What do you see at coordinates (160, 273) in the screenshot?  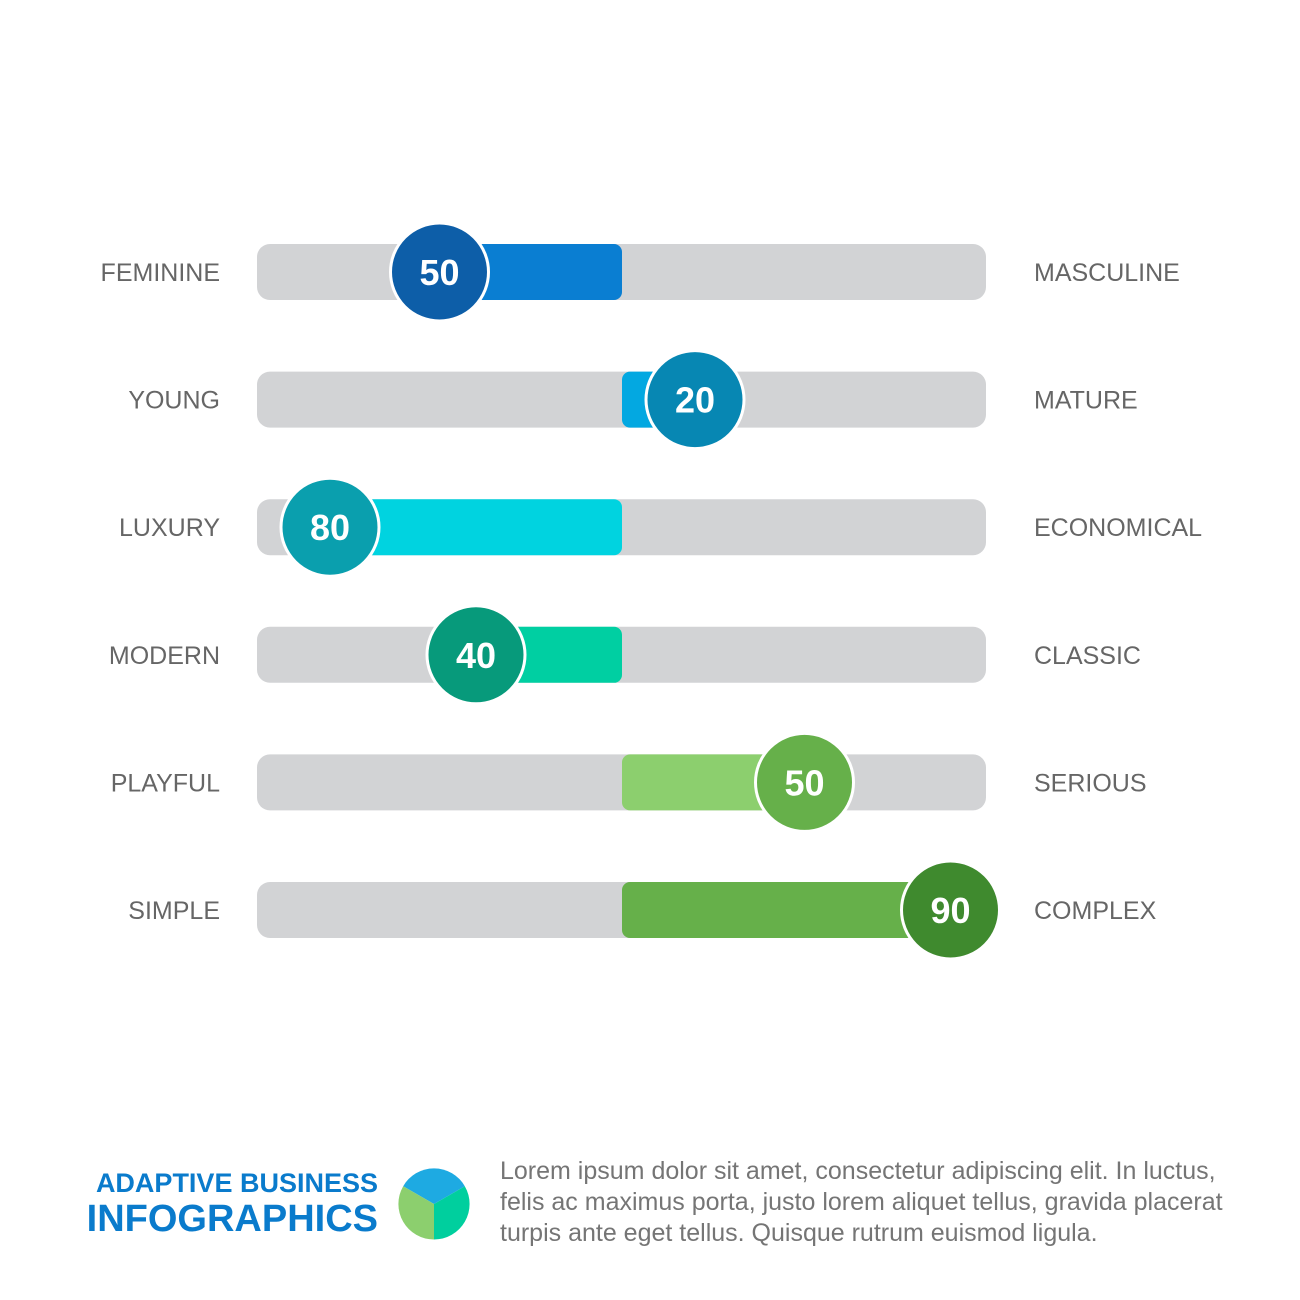 I see `left-label: FEMININE` at bounding box center [160, 273].